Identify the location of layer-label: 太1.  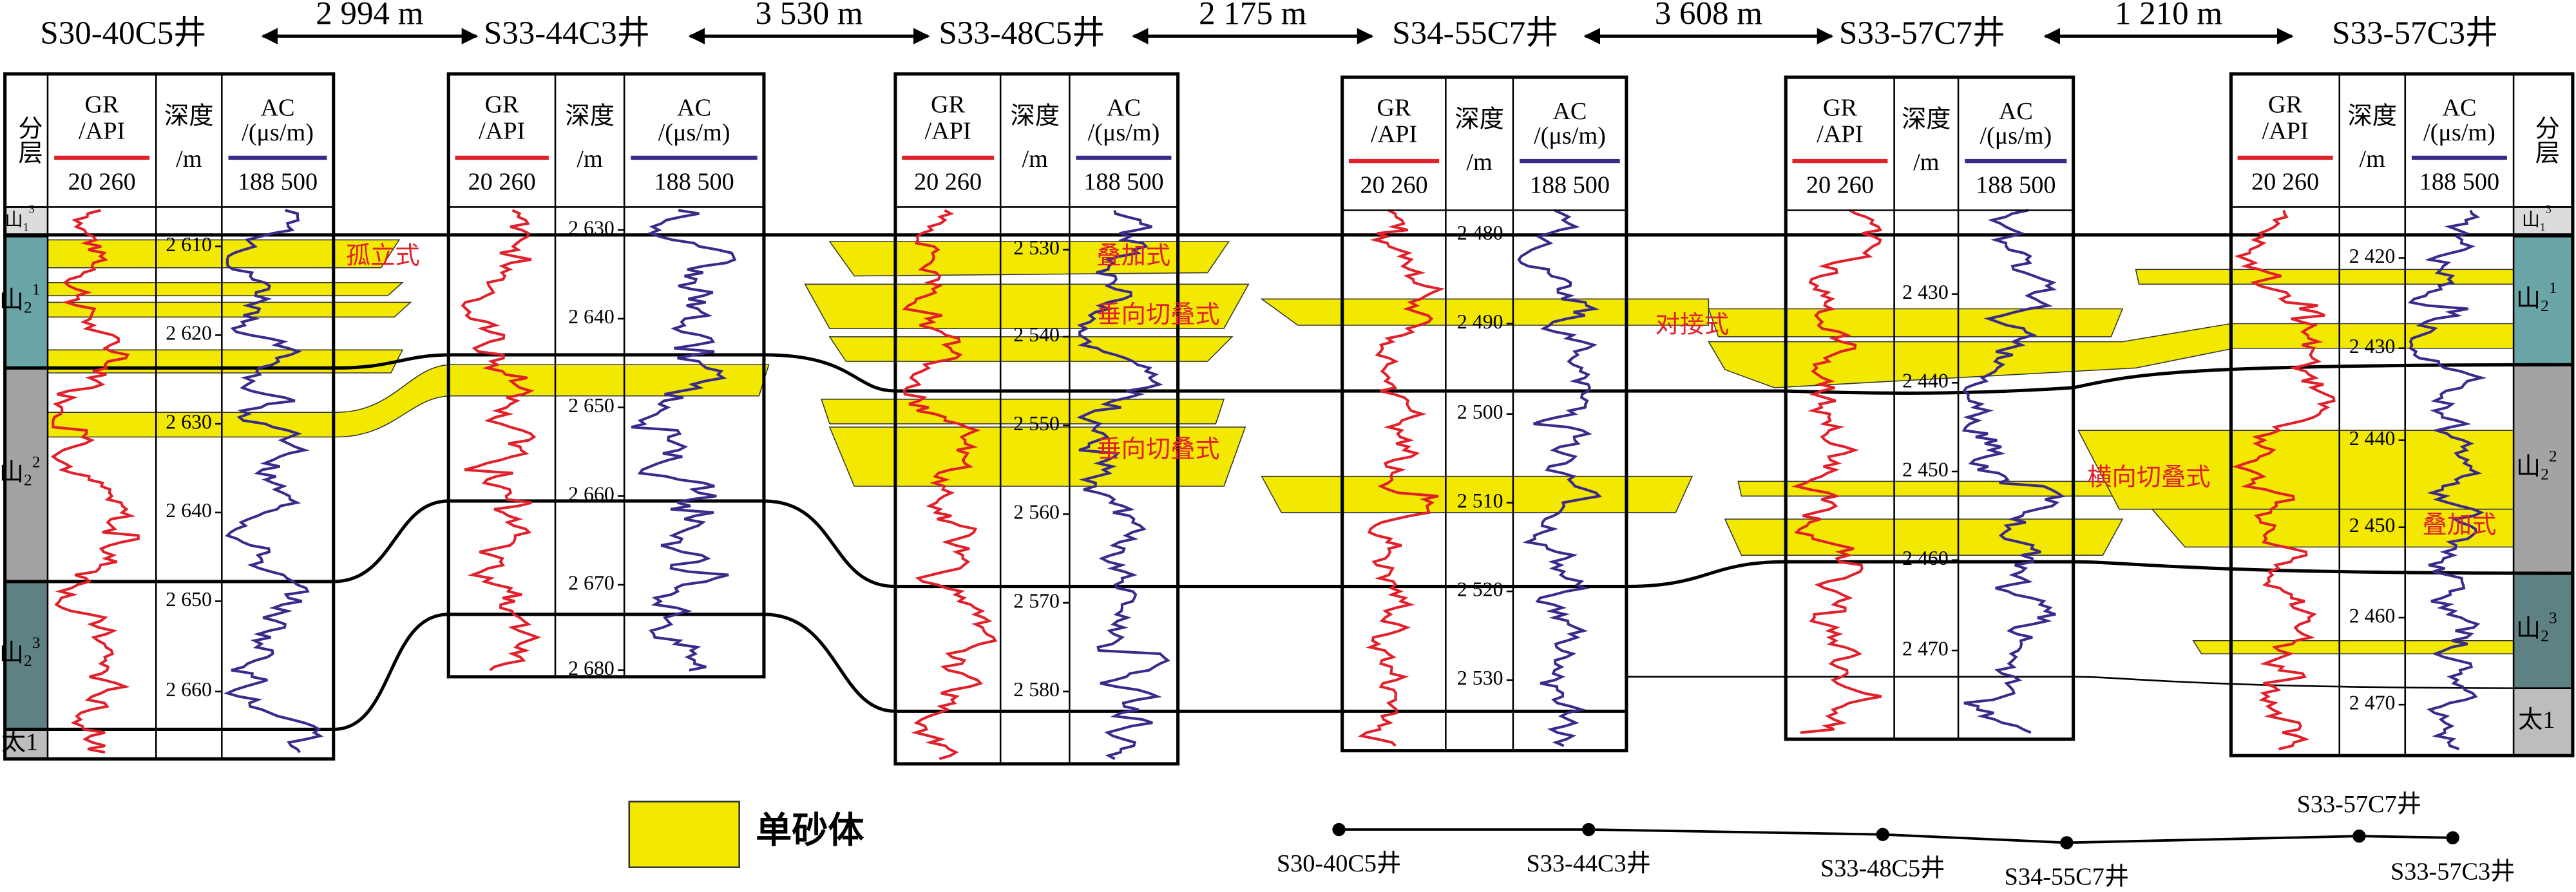
(19, 742).